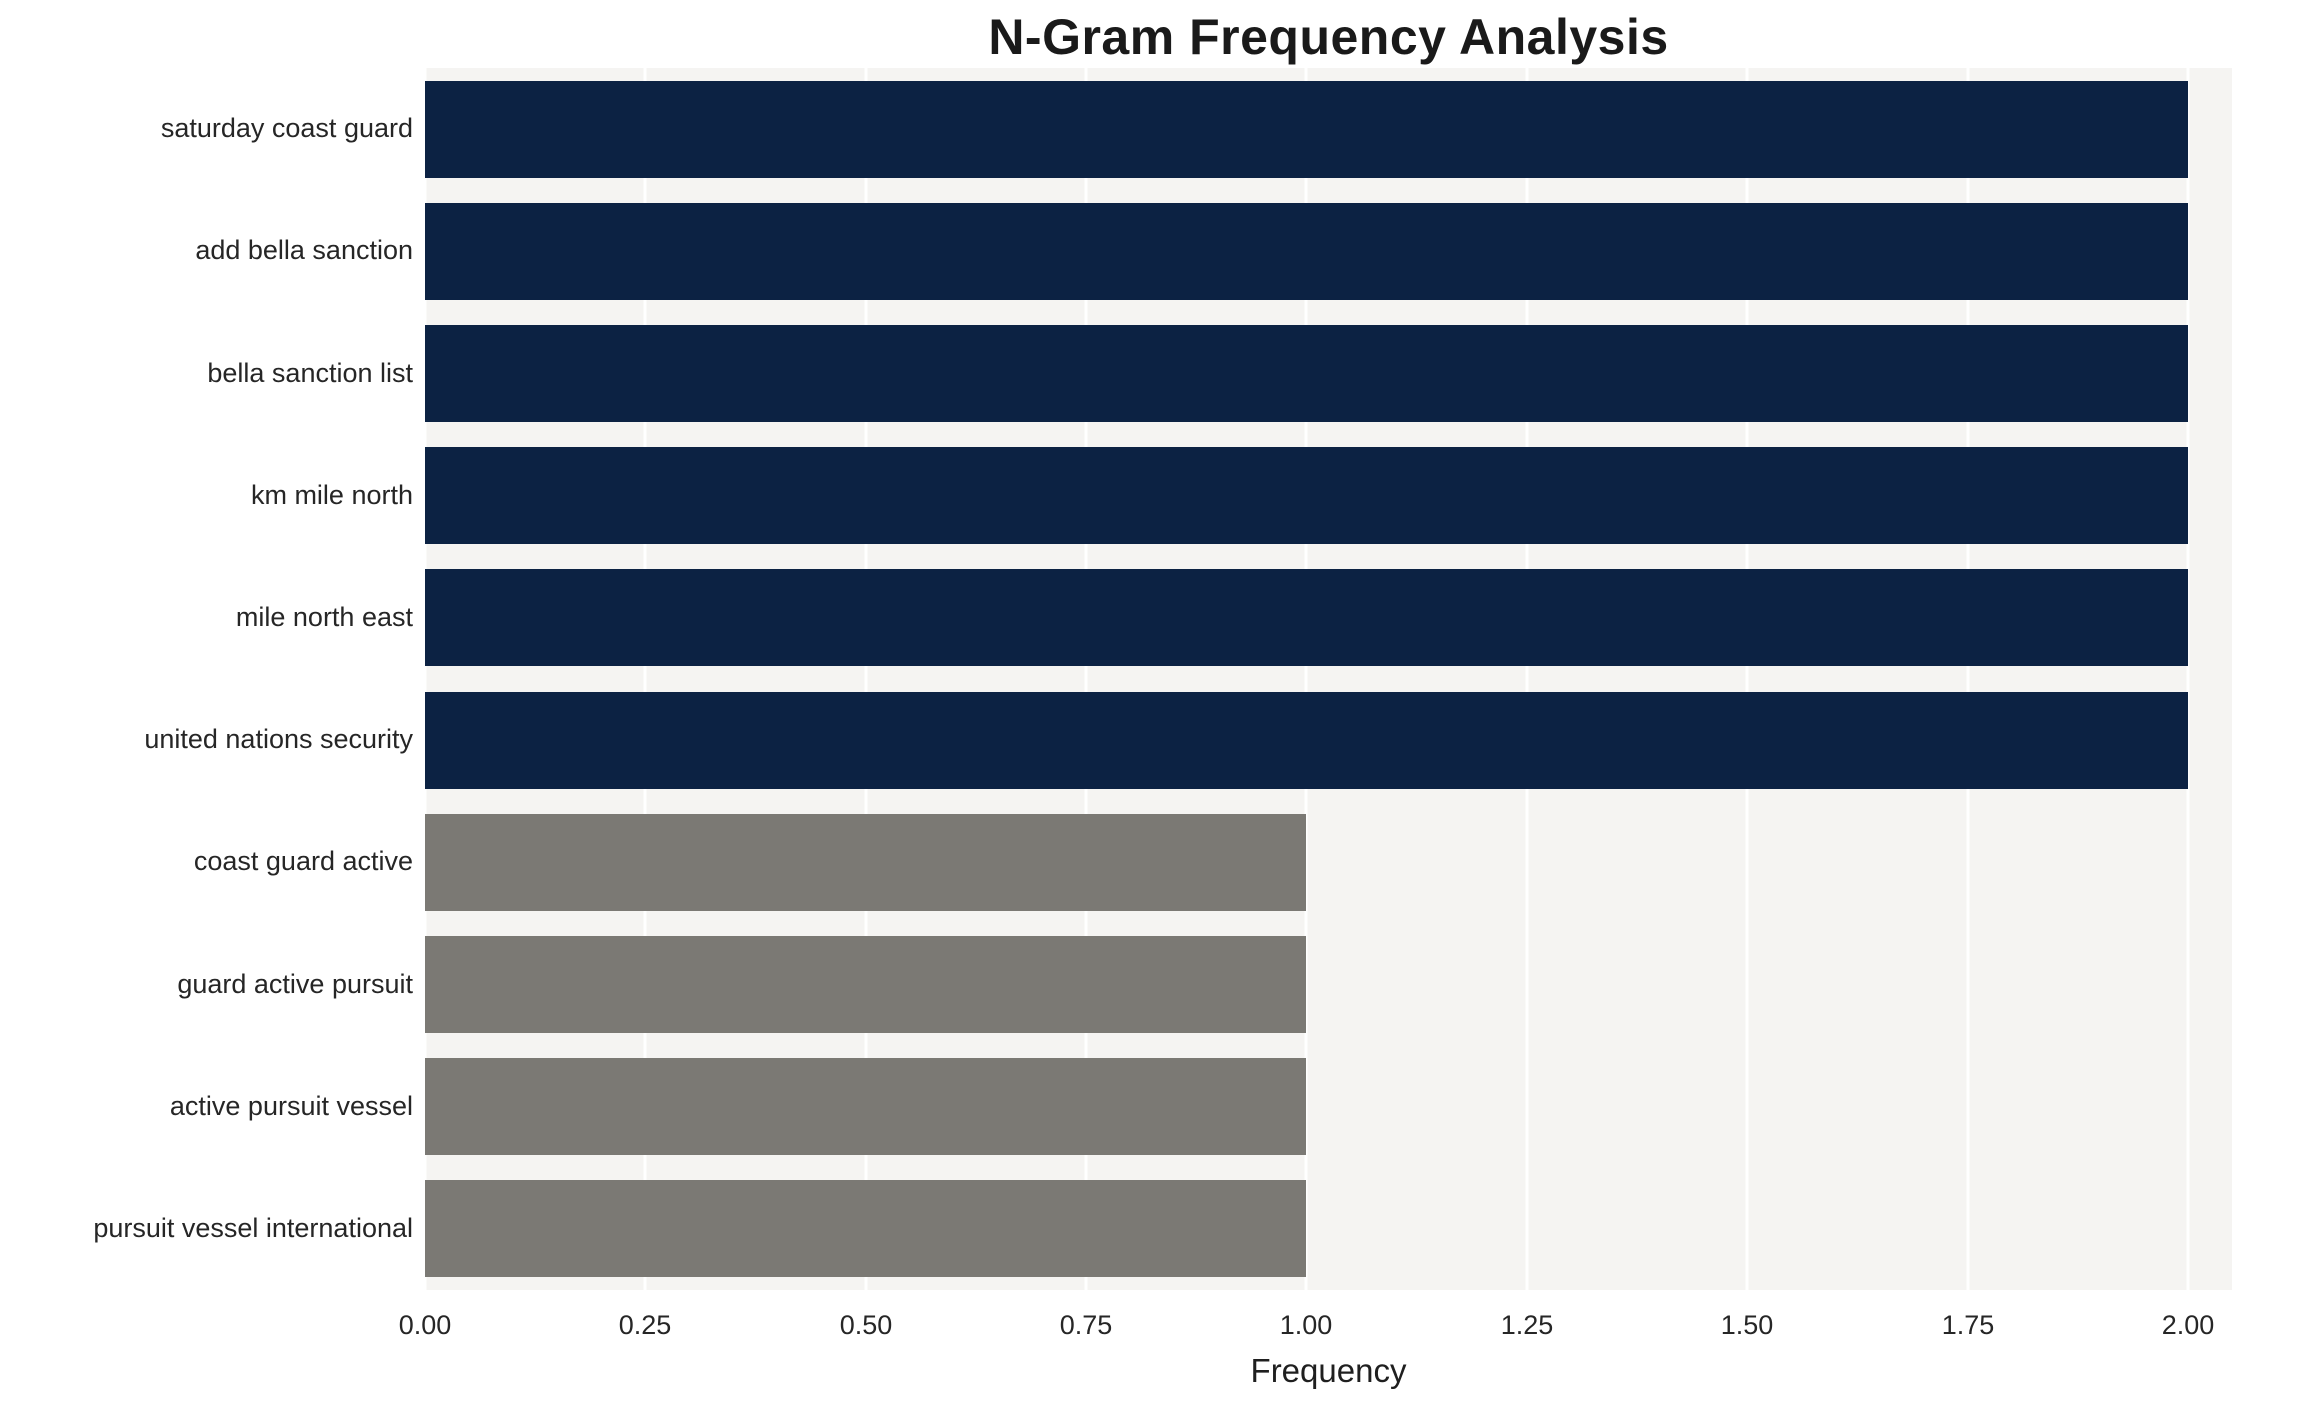  Describe the element at coordinates (253, 1228) in the screenshot. I see `category-label: pursuit vessel international` at that location.